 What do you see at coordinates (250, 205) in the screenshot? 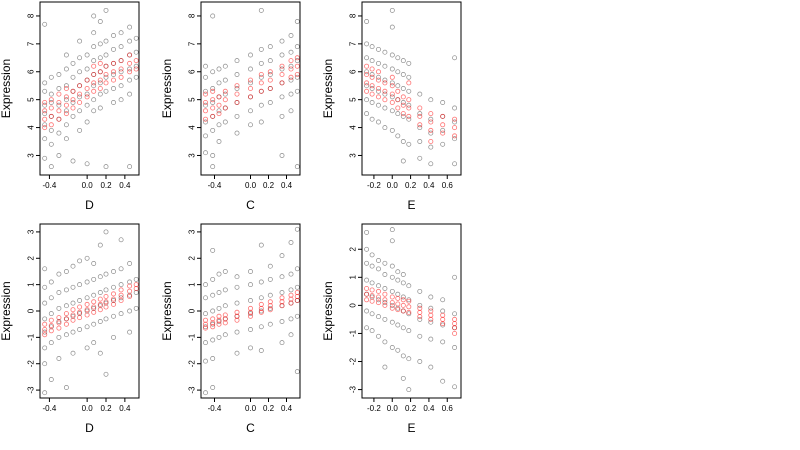
I see `x-axis-label: C` at bounding box center [250, 205].